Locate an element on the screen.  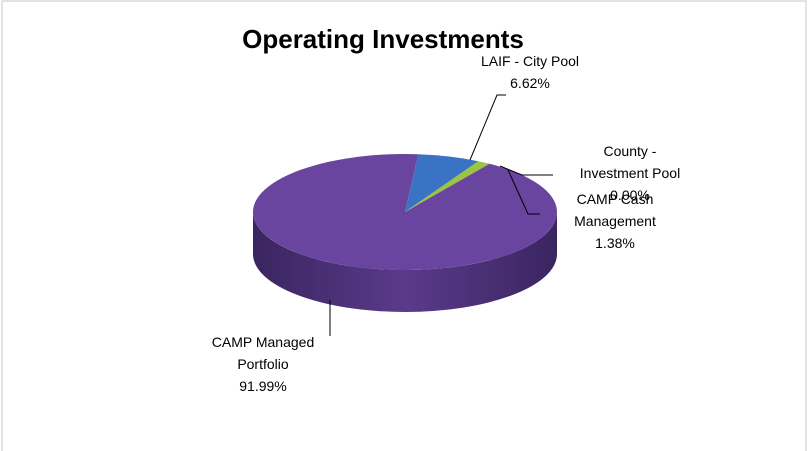
value-label: 0.00% is located at coordinates (630, 195).